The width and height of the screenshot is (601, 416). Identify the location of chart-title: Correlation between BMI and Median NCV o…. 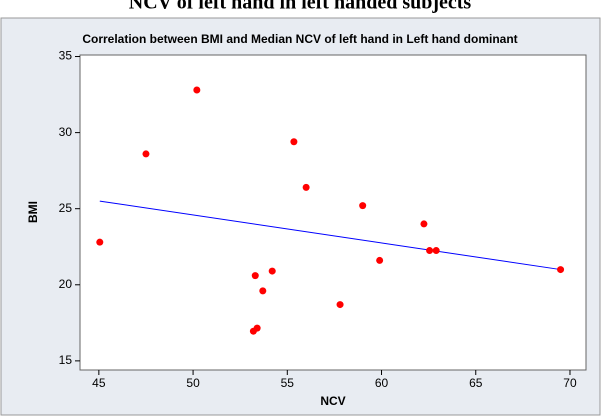
(299, 39).